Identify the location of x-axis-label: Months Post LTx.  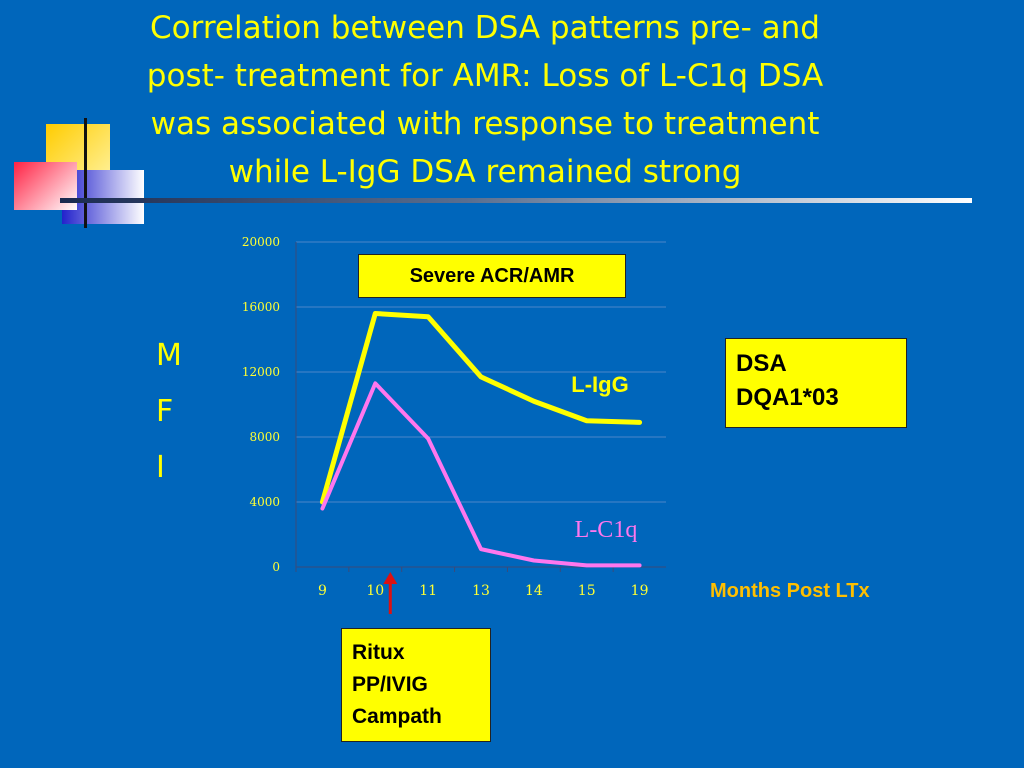
(790, 591).